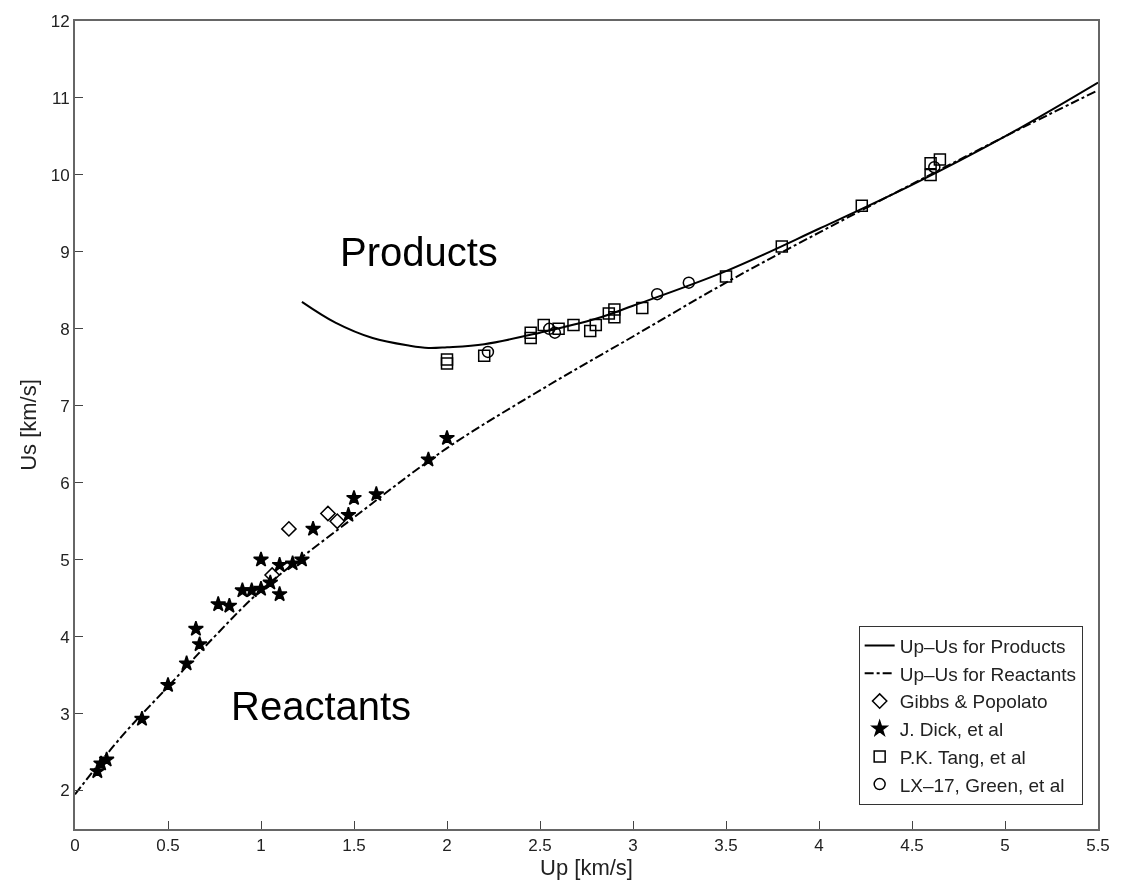  What do you see at coordinates (28, 425) in the screenshot?
I see `y-axis-title: Us [km/s]` at bounding box center [28, 425].